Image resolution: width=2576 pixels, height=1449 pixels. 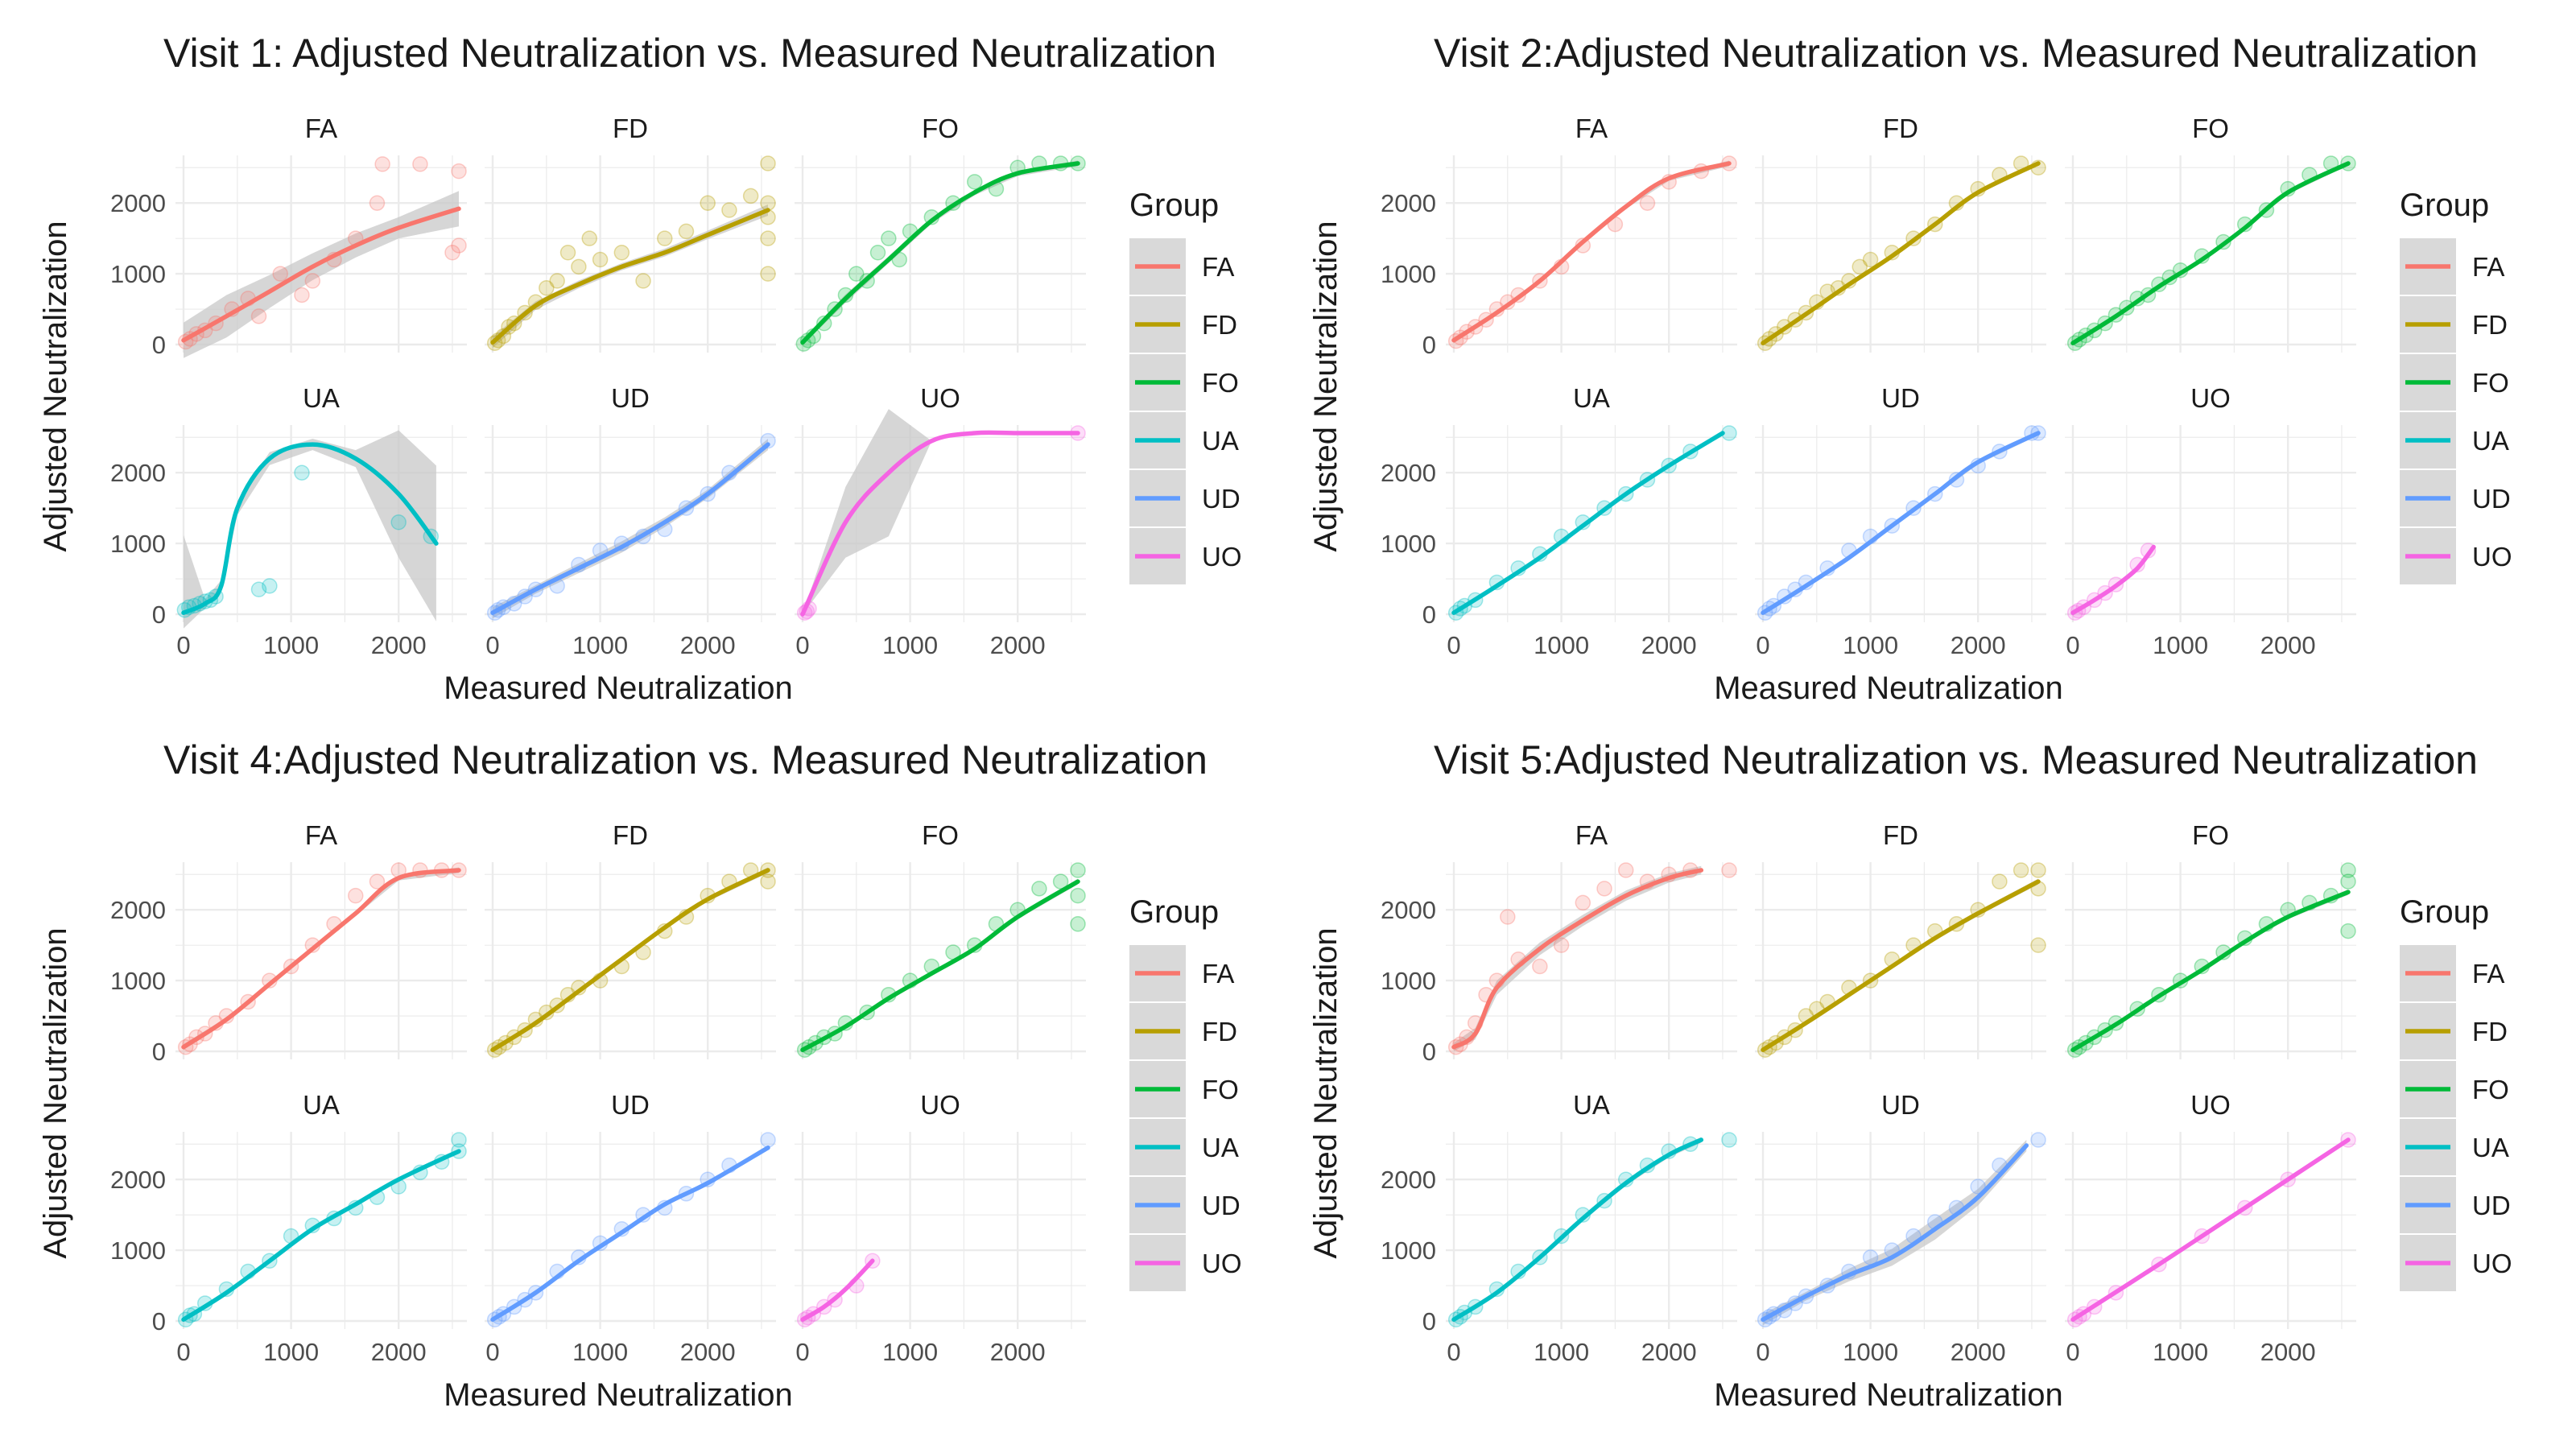 What do you see at coordinates (2491, 1205) in the screenshot?
I see `legend-label: UD` at bounding box center [2491, 1205].